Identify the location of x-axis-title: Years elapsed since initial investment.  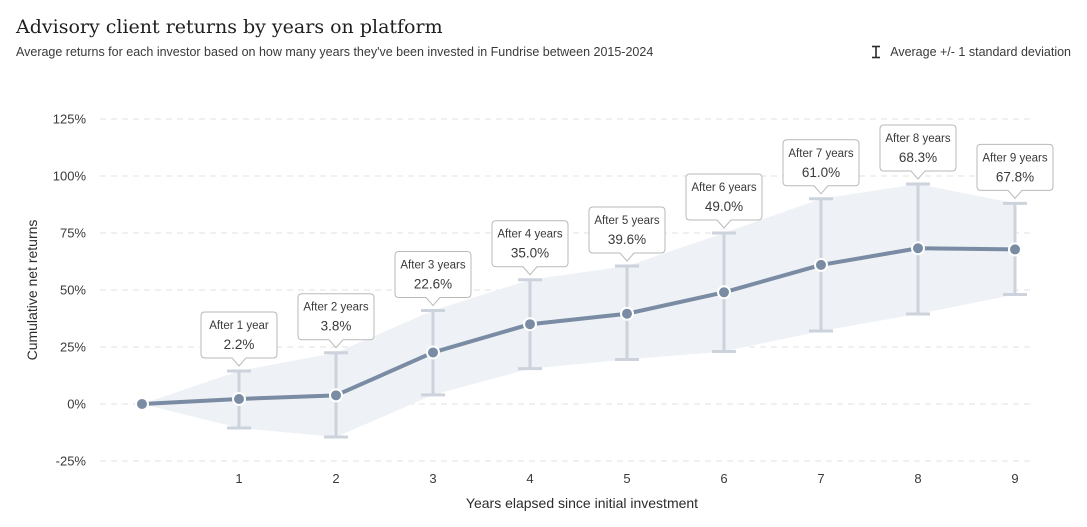
(582, 503).